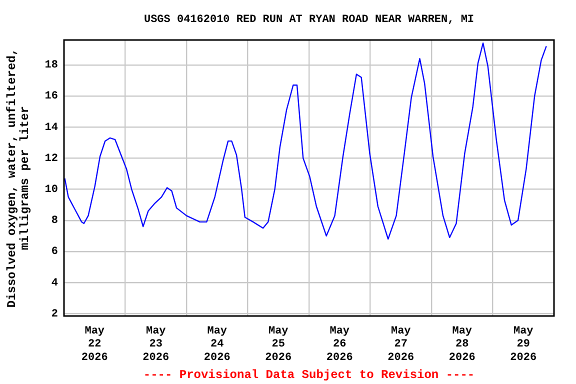 The image size is (576, 384). I want to click on y-tick-label: 6, so click(54, 252).